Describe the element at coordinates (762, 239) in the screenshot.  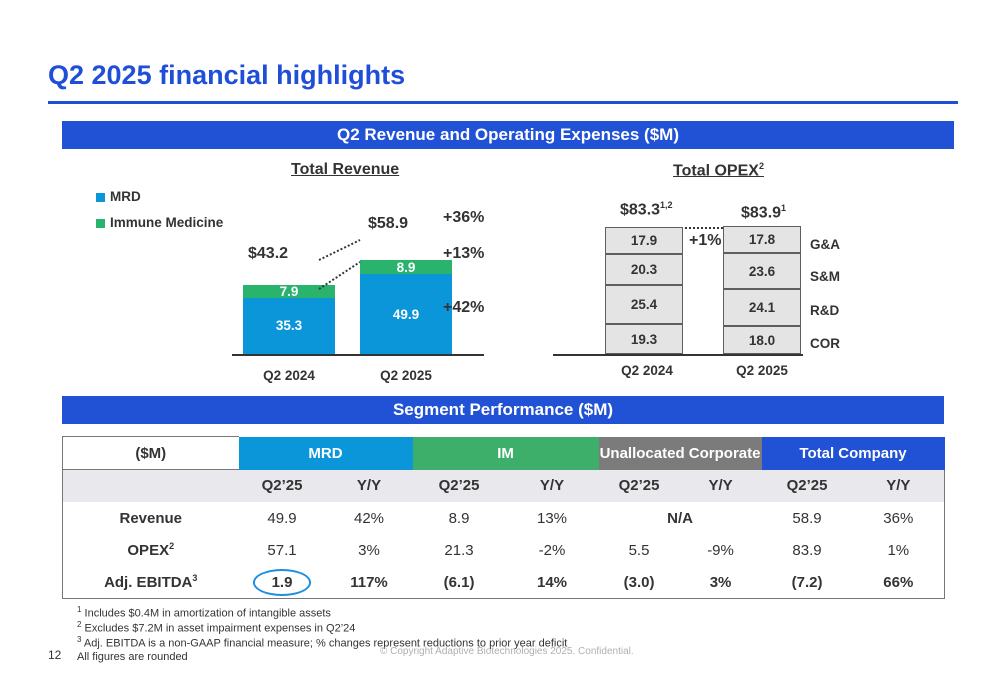
I see `opex-segment-ga-q2-2025: 17.8` at that location.